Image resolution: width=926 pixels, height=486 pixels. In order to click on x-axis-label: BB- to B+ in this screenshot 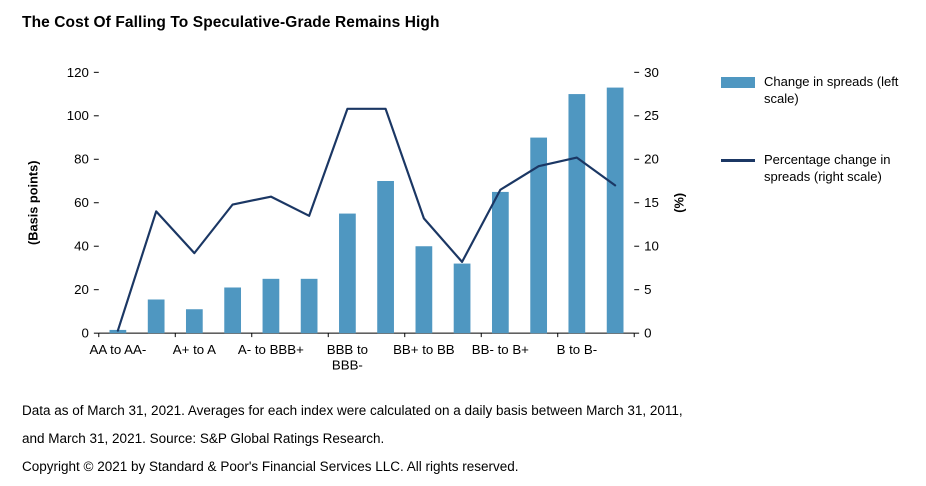, I will do `click(500, 349)`.